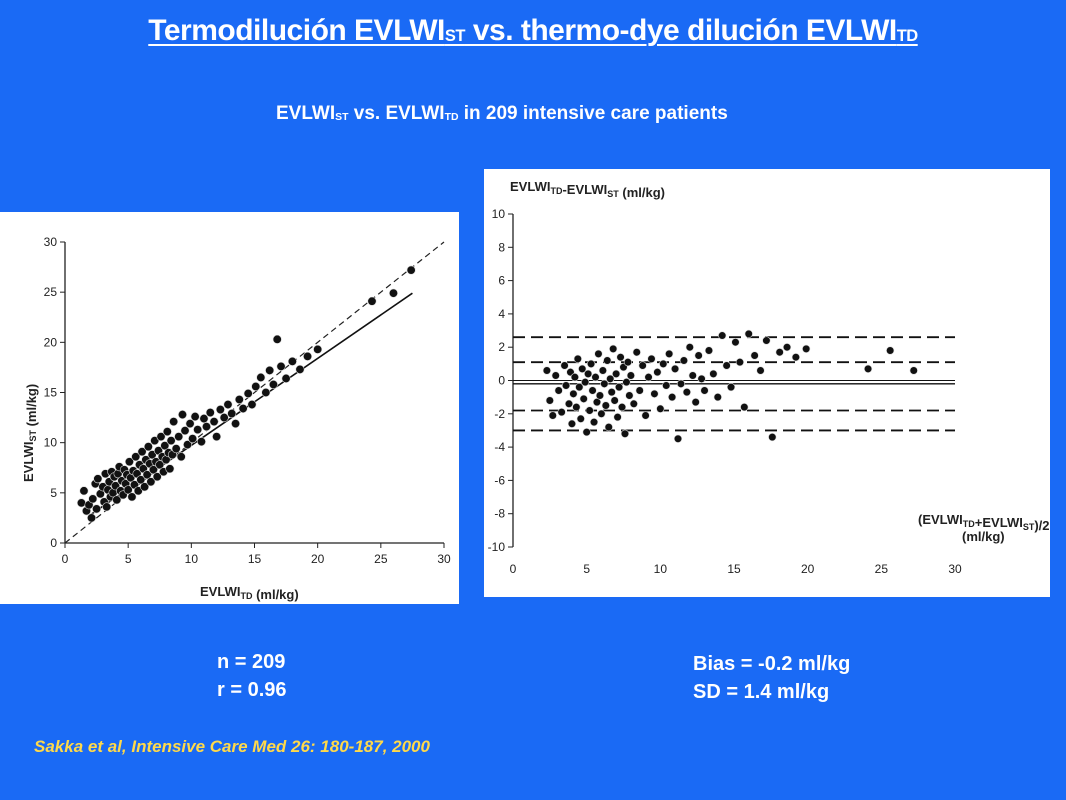  What do you see at coordinates (808, 569) in the screenshot?
I see `x-tick-label: 20` at bounding box center [808, 569].